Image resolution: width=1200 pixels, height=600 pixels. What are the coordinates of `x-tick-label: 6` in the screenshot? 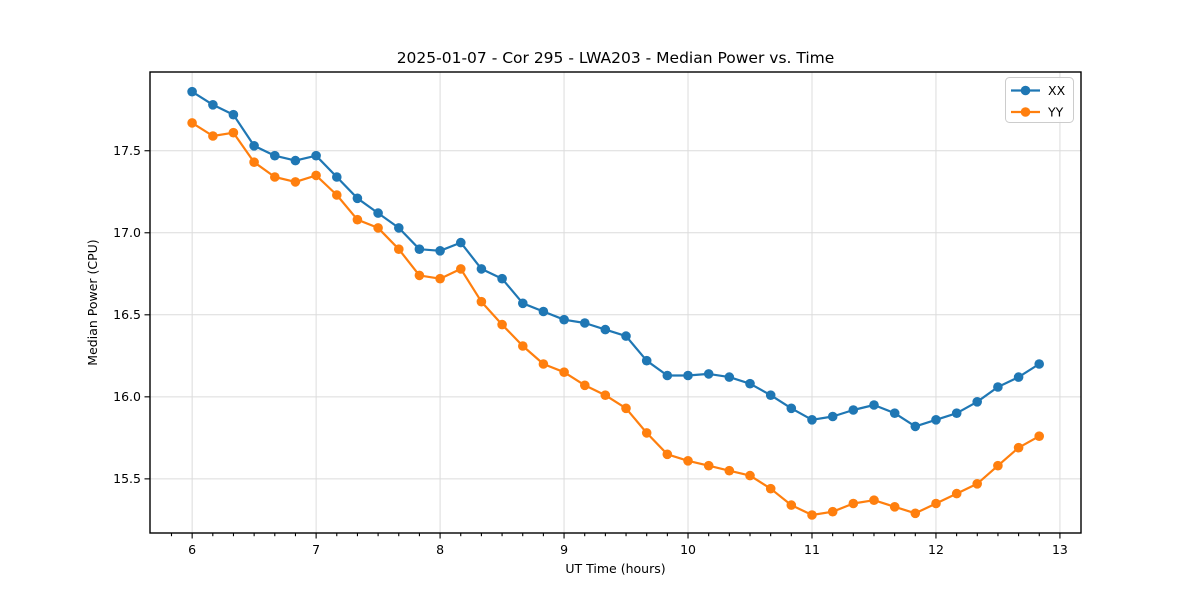 It's located at (192, 549).